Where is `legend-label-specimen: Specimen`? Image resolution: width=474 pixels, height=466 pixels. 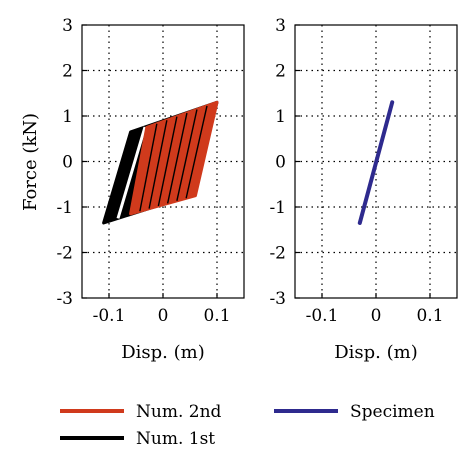 legend-label-specimen: Specimen is located at coordinates (392, 412).